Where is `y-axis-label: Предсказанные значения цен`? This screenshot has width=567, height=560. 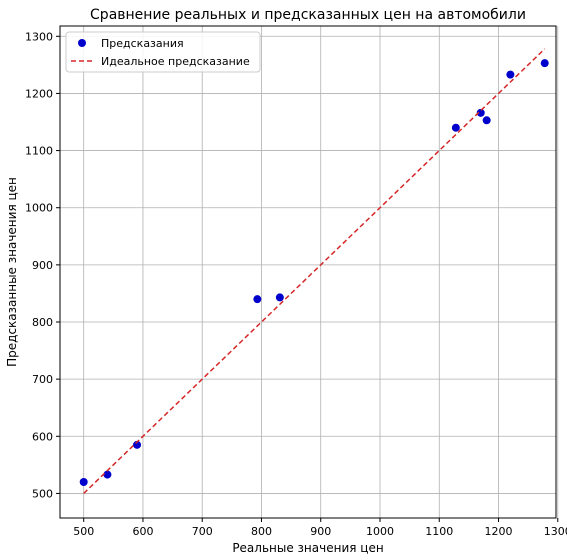 y-axis-label: Предсказанные значения цен is located at coordinates (12, 272).